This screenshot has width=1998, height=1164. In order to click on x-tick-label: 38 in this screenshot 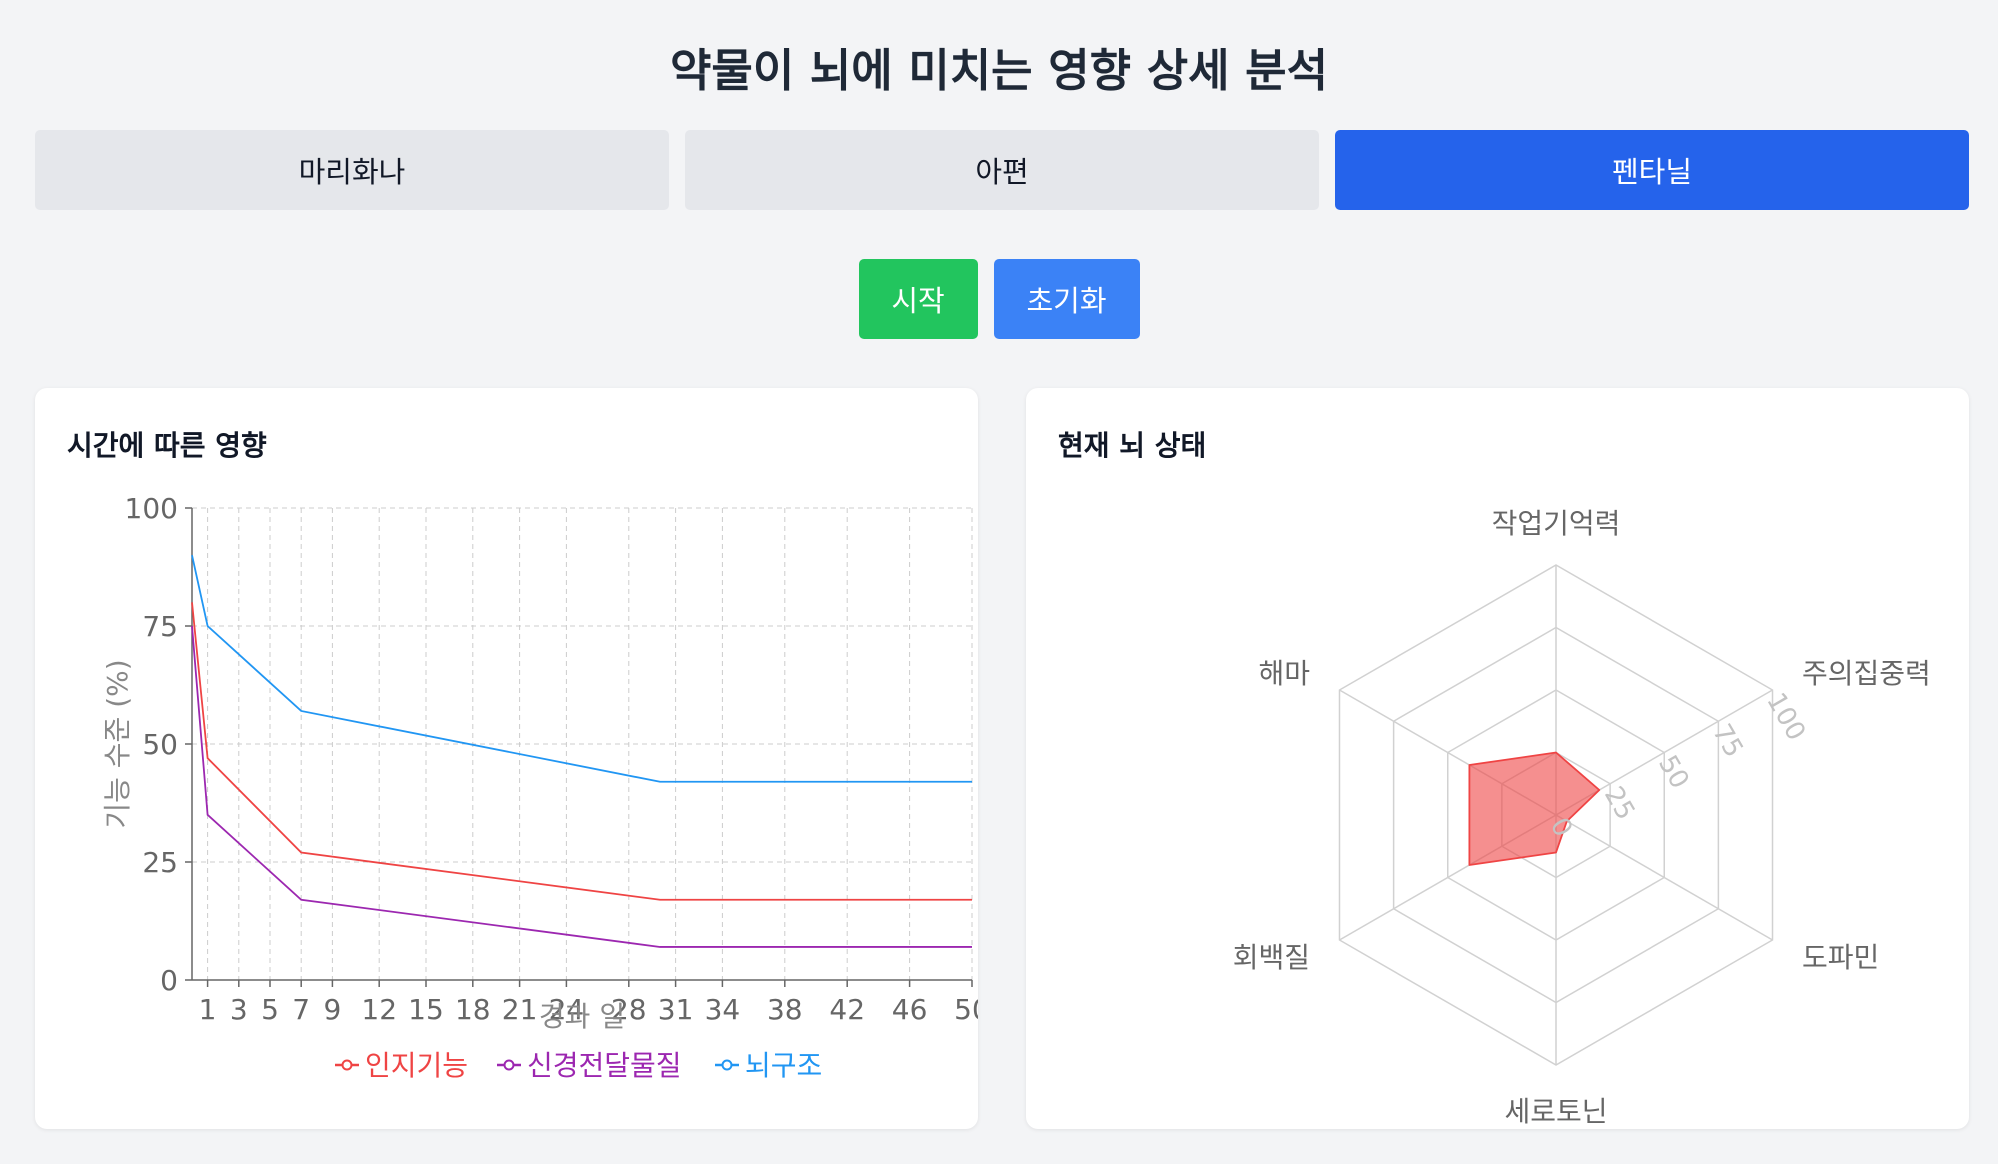, I will do `click(785, 1009)`.